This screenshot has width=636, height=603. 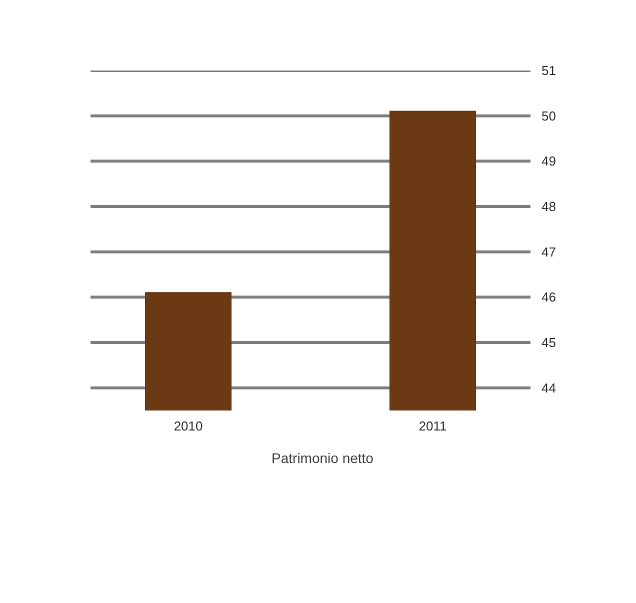 I want to click on y-tick-label: 47, so click(x=549, y=252).